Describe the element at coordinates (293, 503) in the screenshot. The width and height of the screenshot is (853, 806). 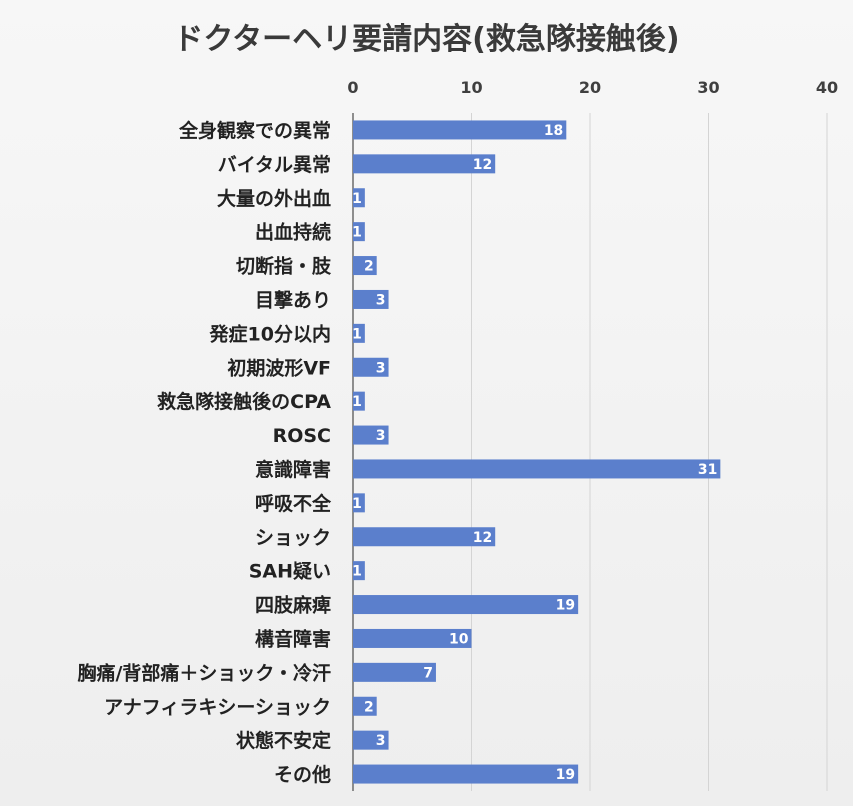
I see `category-label: 呼吸不全` at that location.